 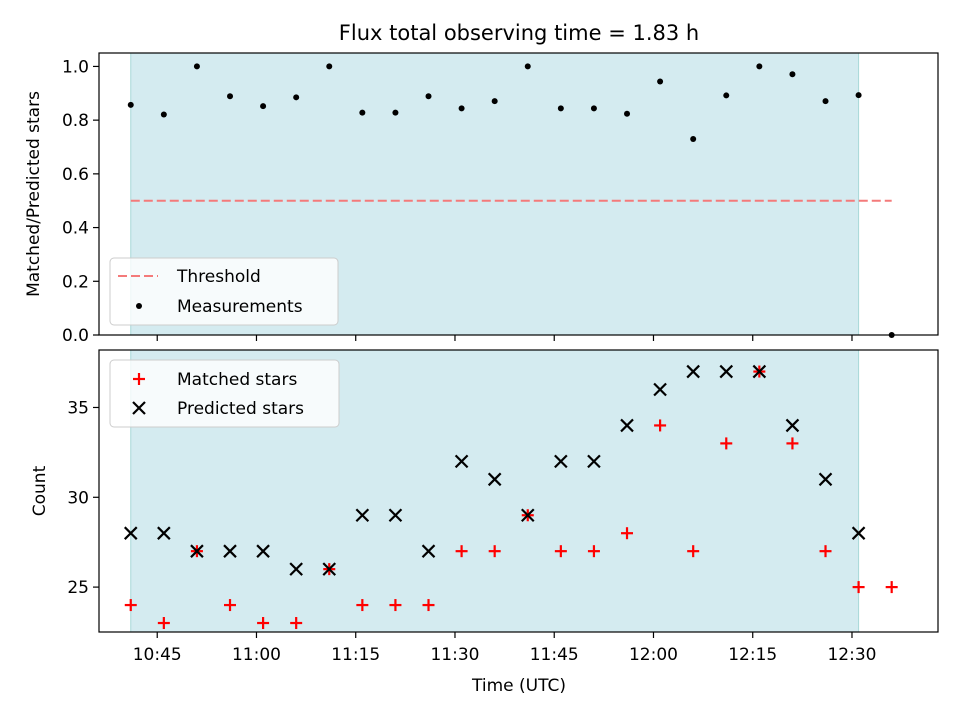 What do you see at coordinates (75, 175) in the screenshot?
I see `top-ytick-label-3: 0.6` at bounding box center [75, 175].